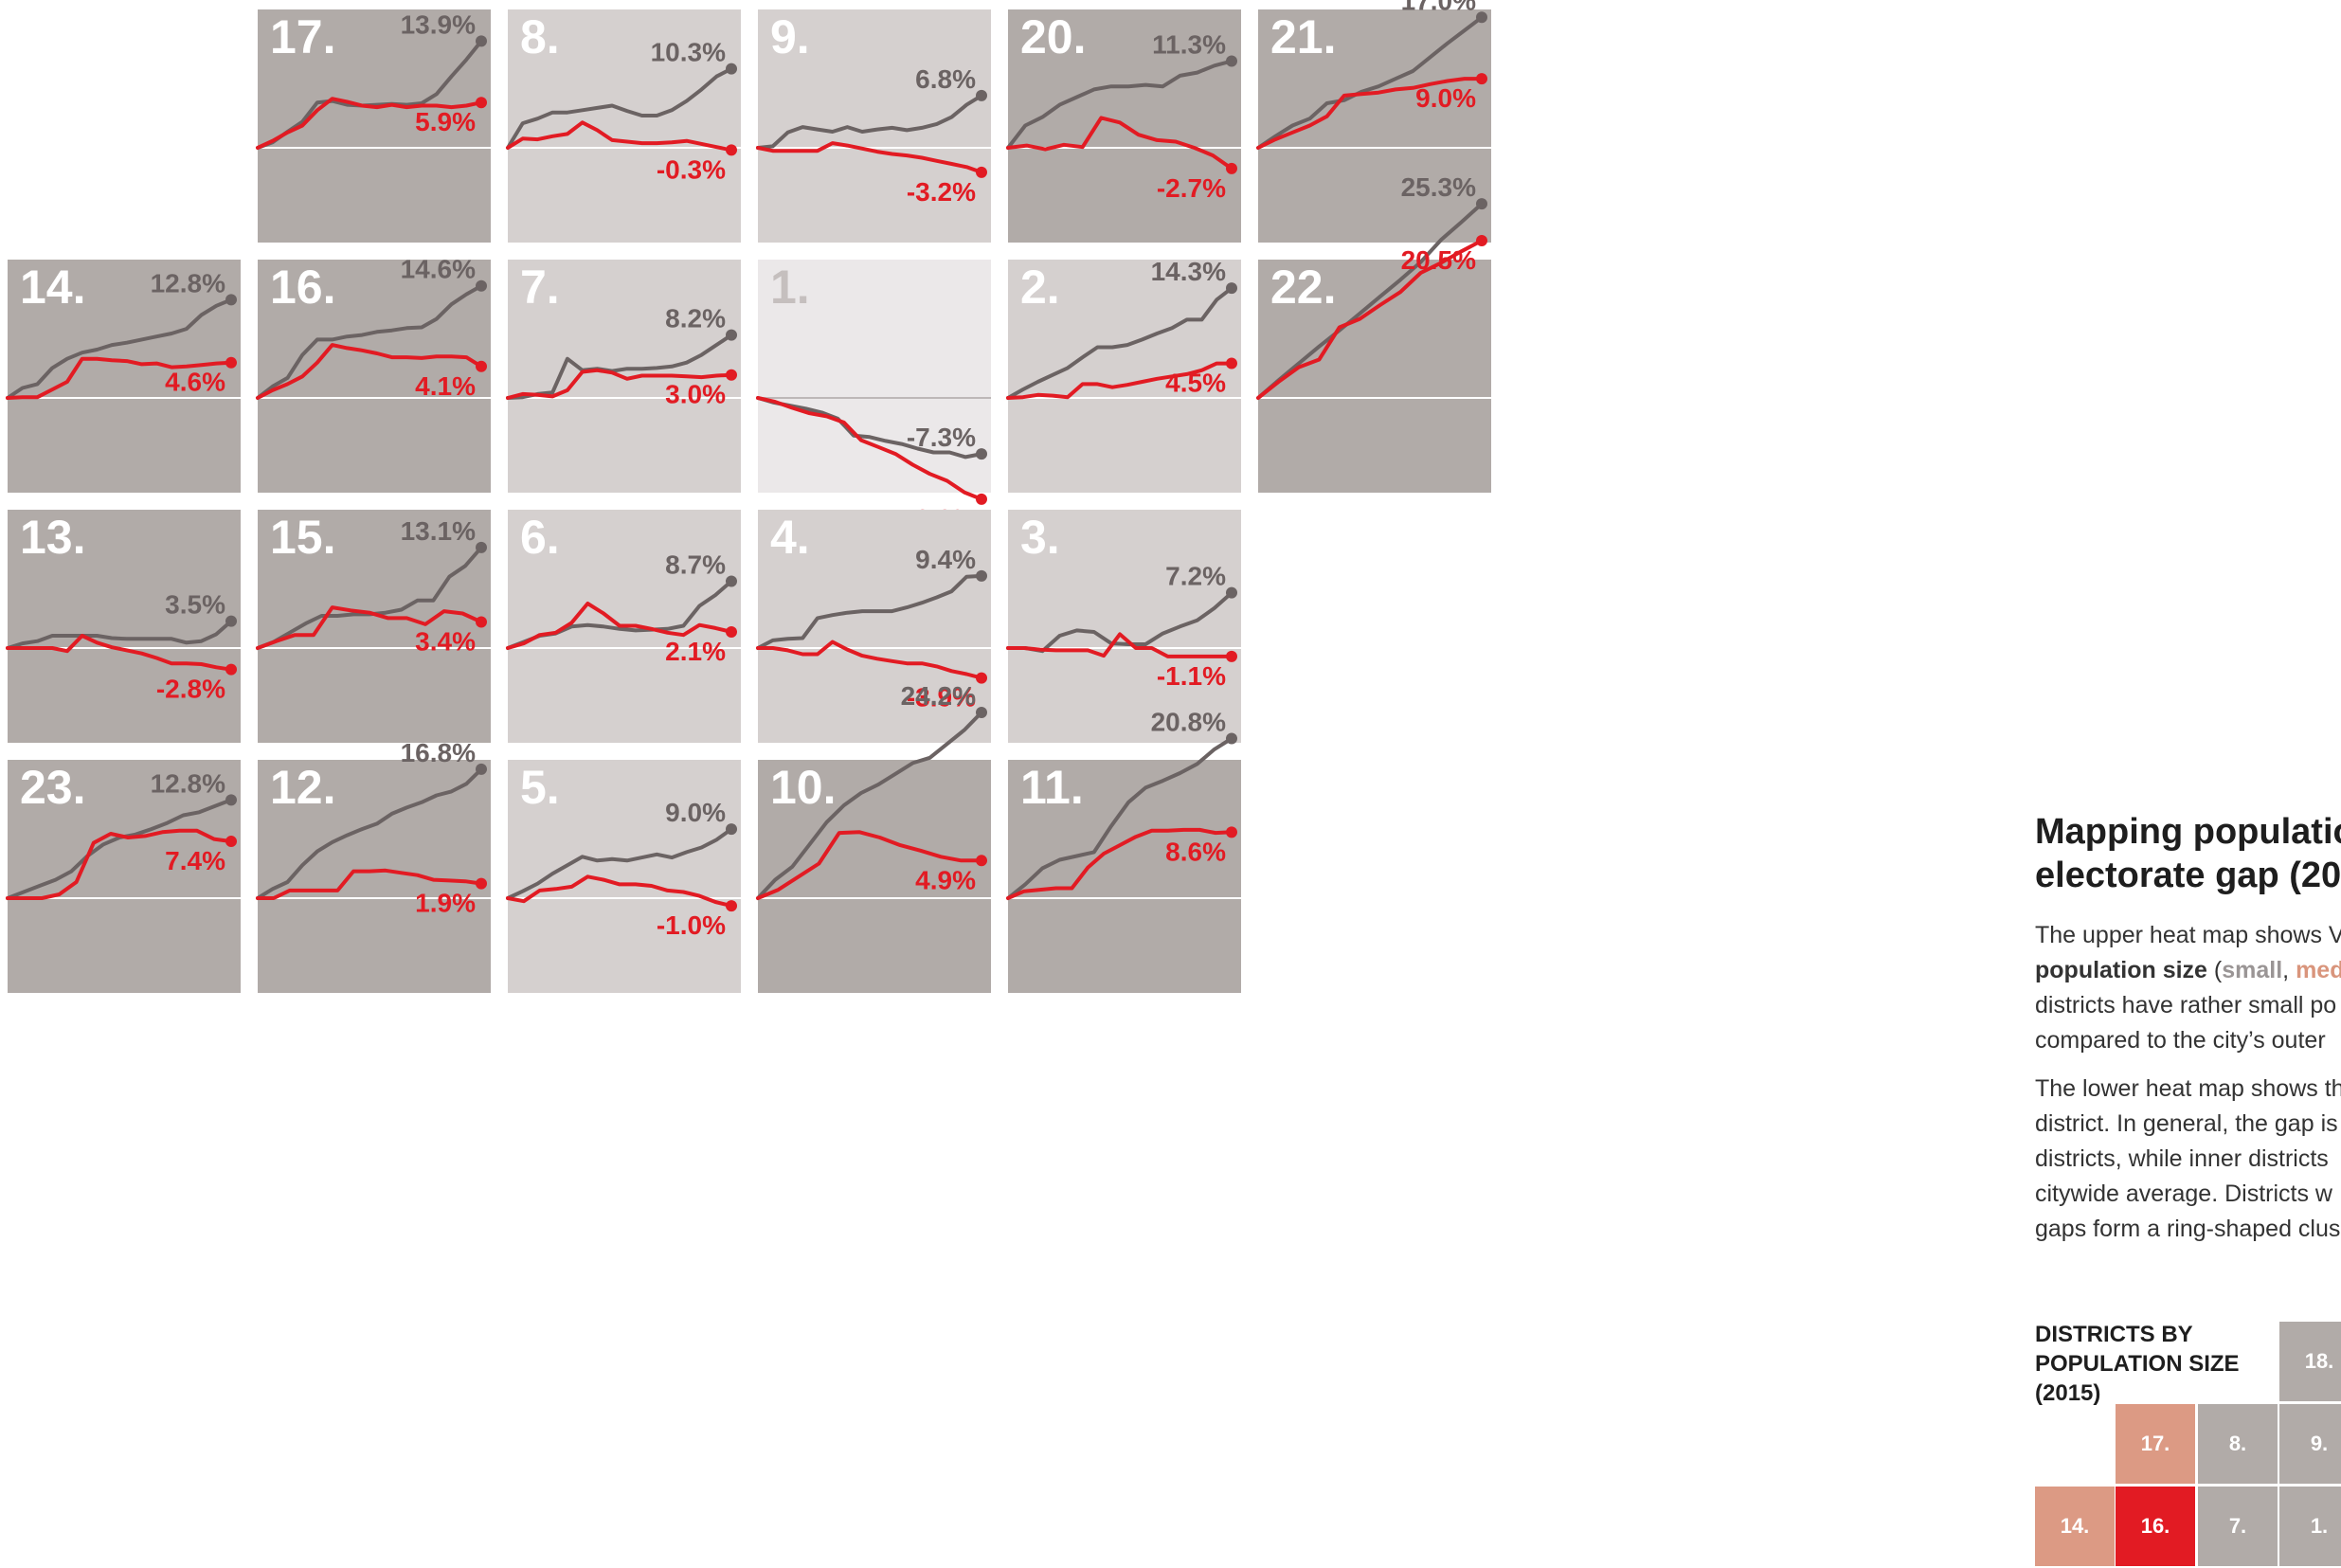 This screenshot has width=2341, height=1568. Describe the element at coordinates (1439, 187) in the screenshot. I see `total-population-end-label: 25.3%` at that location.